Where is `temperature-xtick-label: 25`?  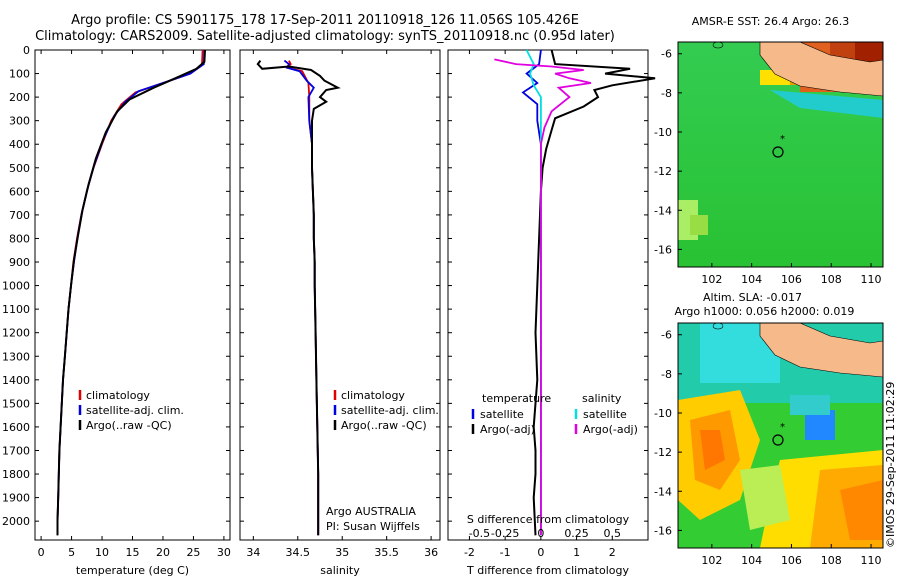
temperature-xtick-label: 25 is located at coordinates (193, 552).